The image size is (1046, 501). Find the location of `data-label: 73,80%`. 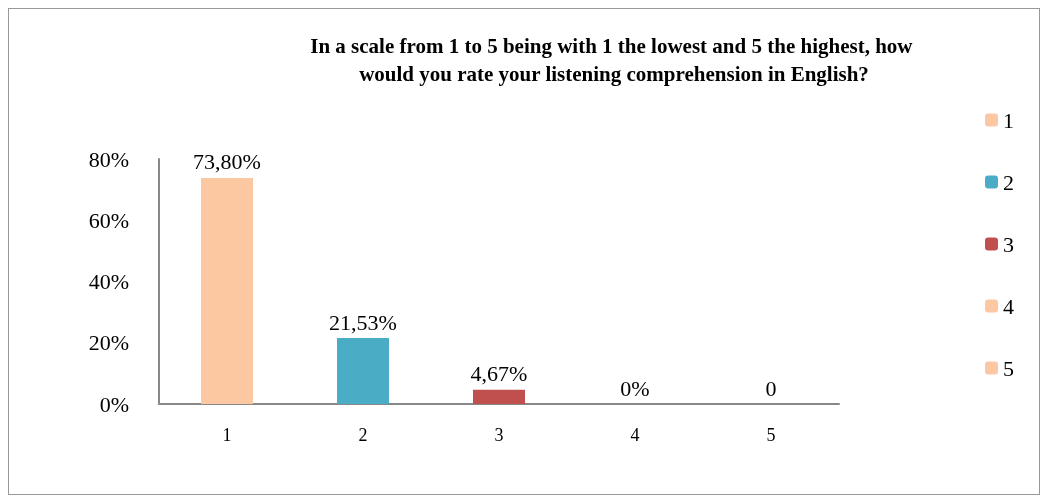

data-label: 73,80% is located at coordinates (227, 162).